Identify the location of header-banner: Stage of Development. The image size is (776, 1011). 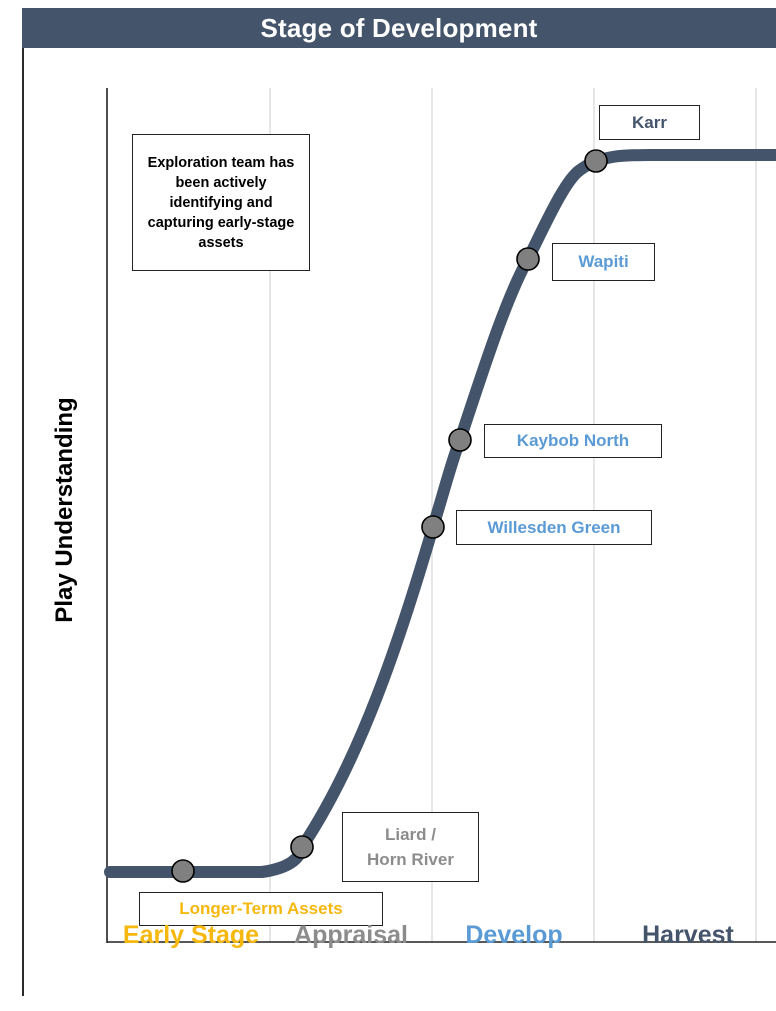
(399, 28).